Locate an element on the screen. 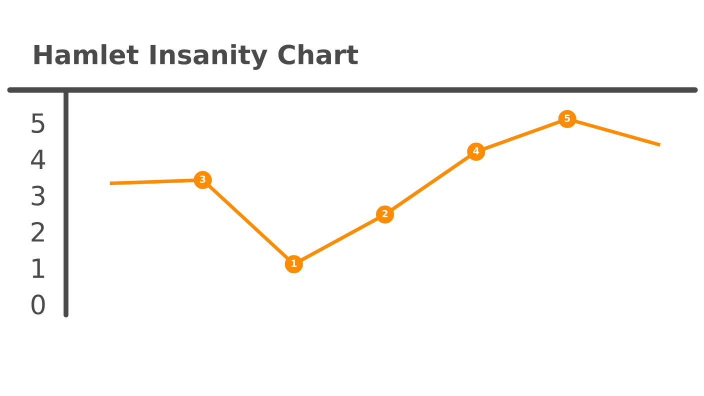 Image resolution: width=704 pixels, height=396 pixels. chart-title: Hamlet Insanity Chart is located at coordinates (196, 57).